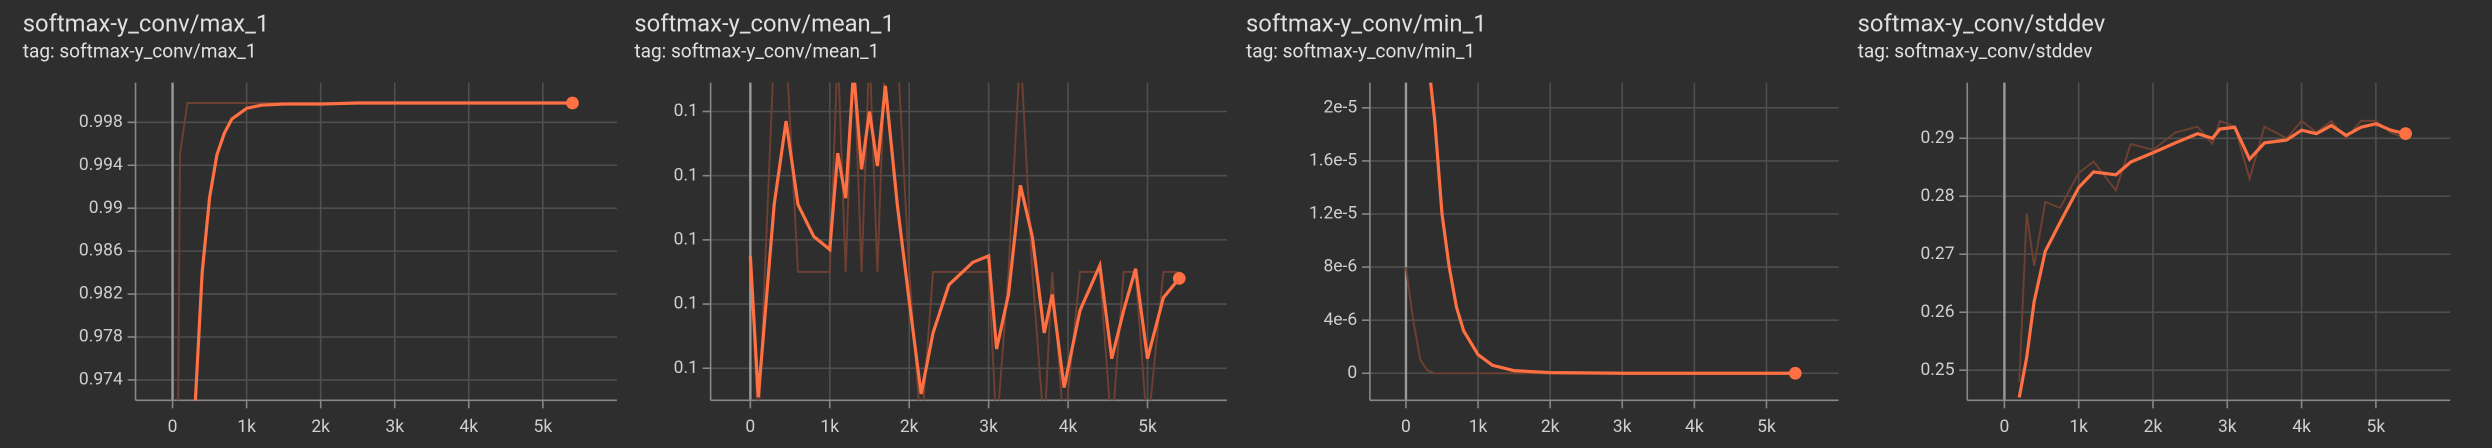  Describe the element at coordinates (1366, 24) in the screenshot. I see `chart-title: softmax-y_conv/min_1` at that location.